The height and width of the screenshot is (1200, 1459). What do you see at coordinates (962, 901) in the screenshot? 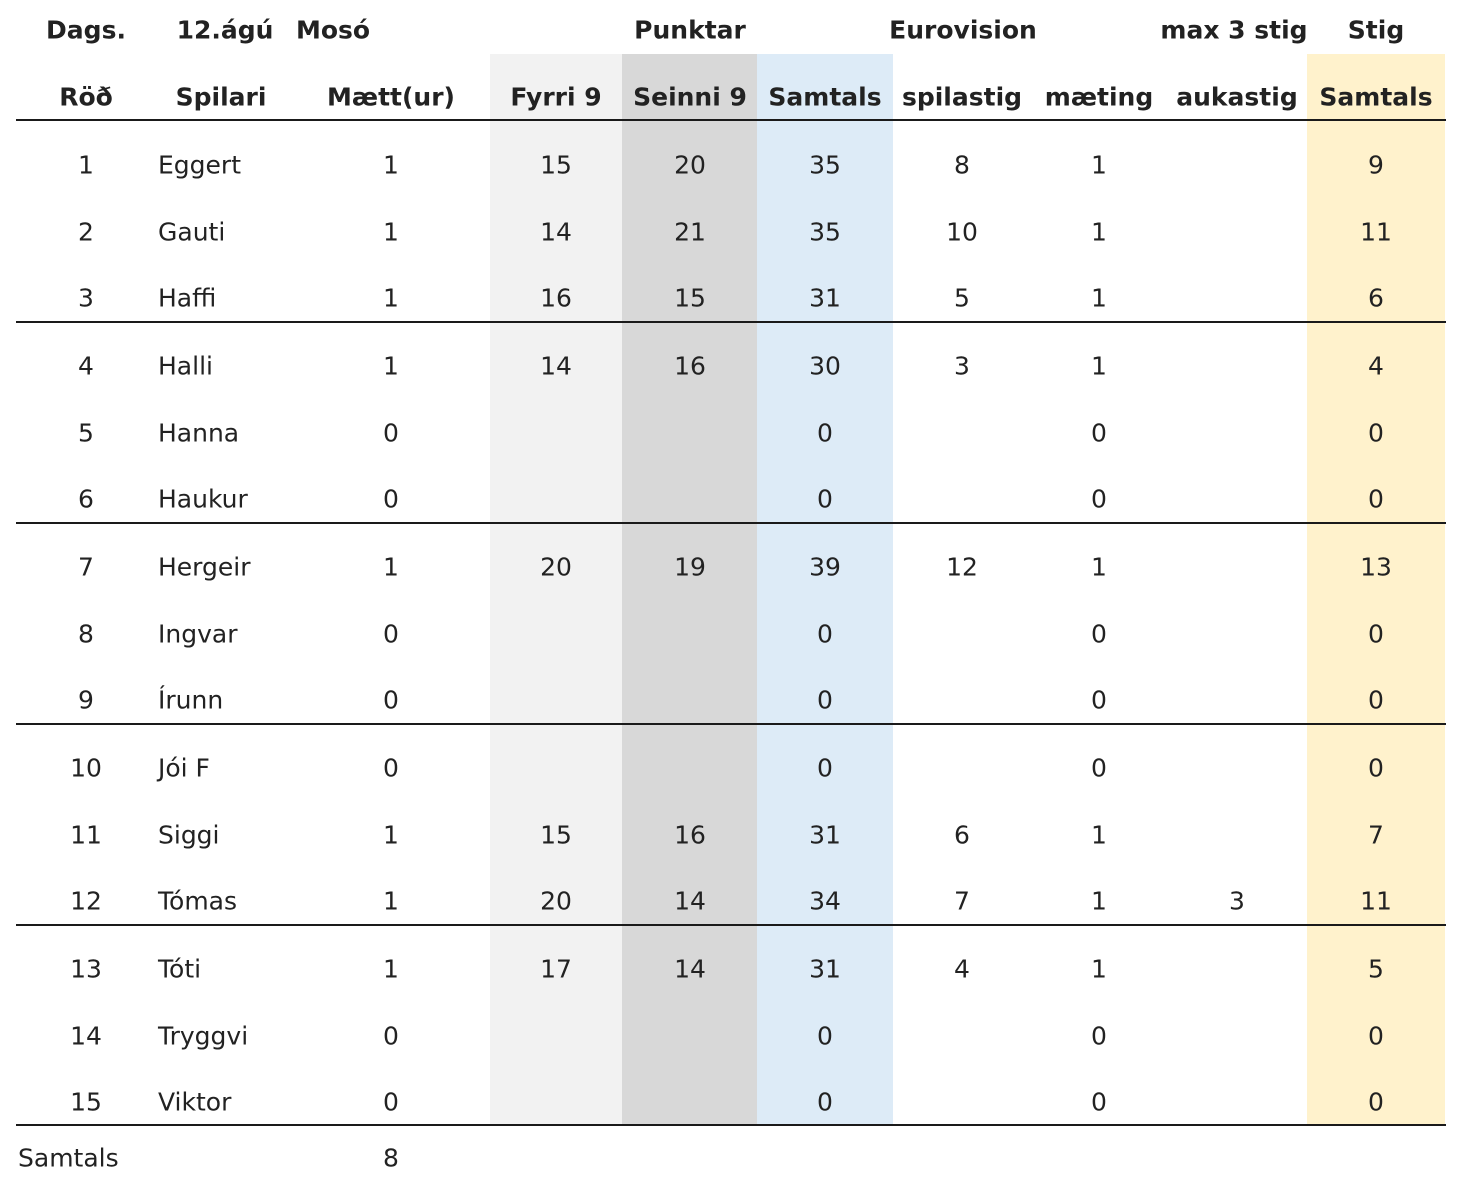
I see `row-spilastig: 7` at bounding box center [962, 901].